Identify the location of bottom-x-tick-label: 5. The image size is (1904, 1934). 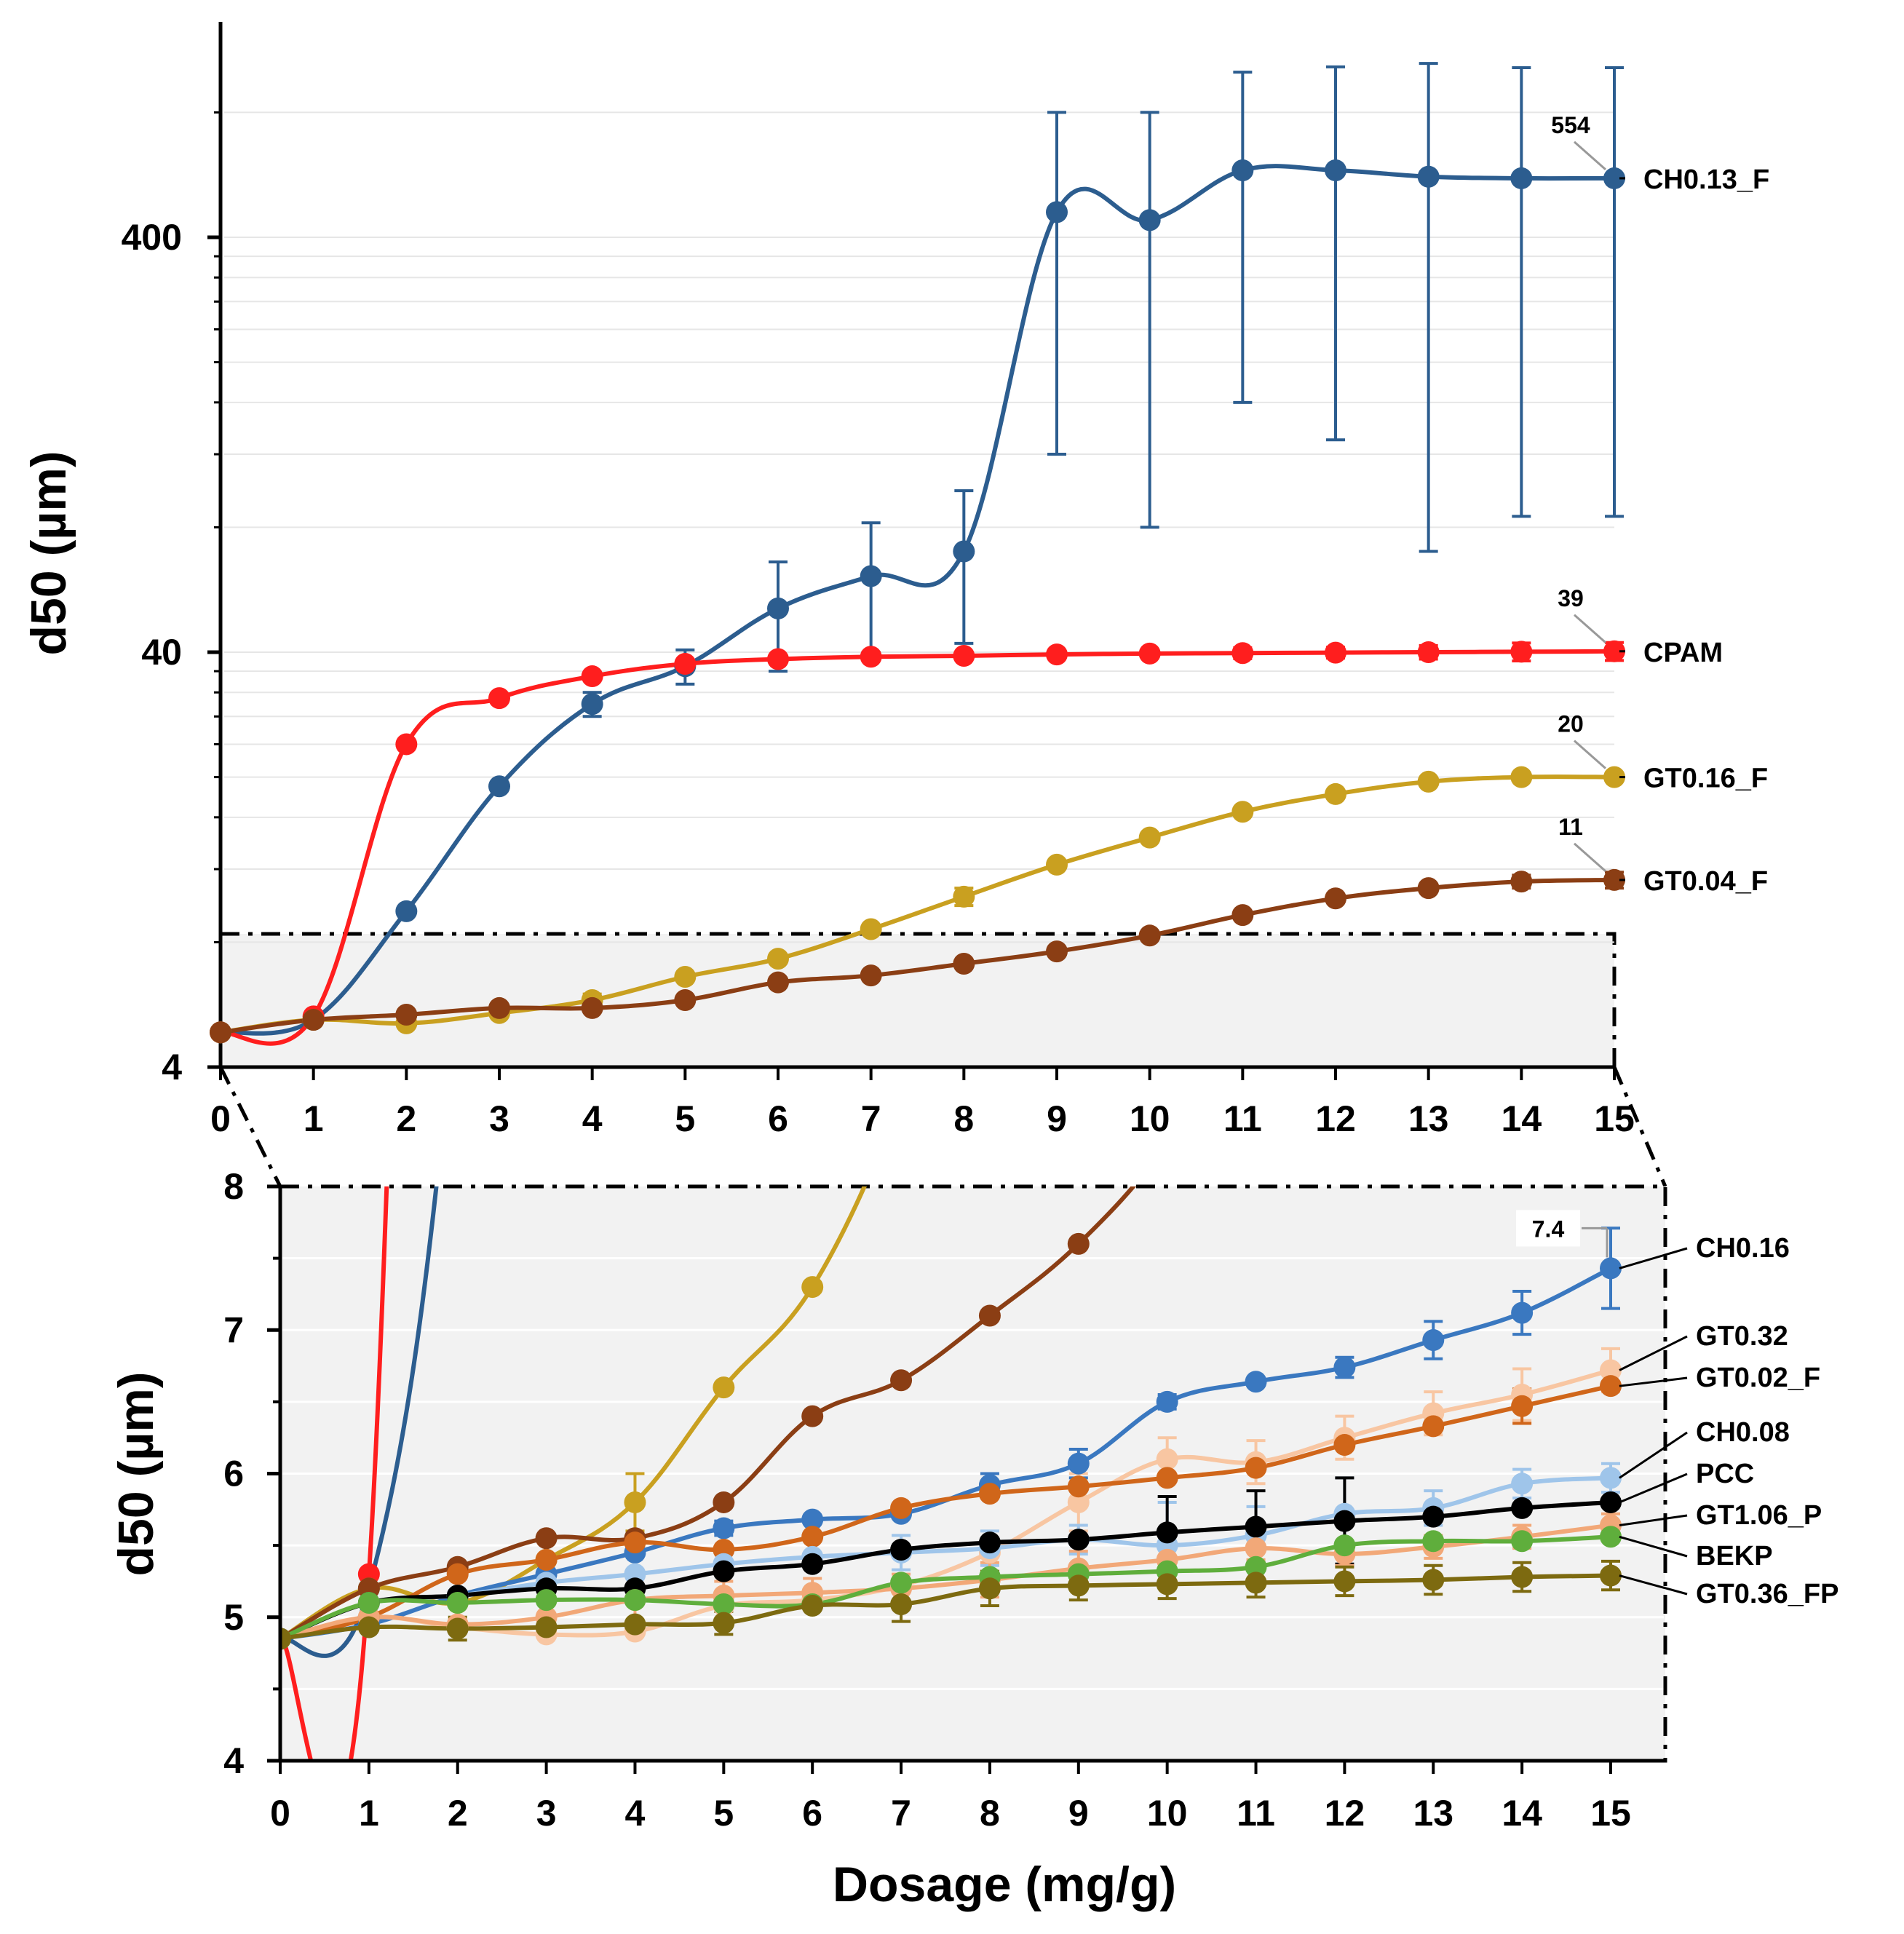
(723, 1813).